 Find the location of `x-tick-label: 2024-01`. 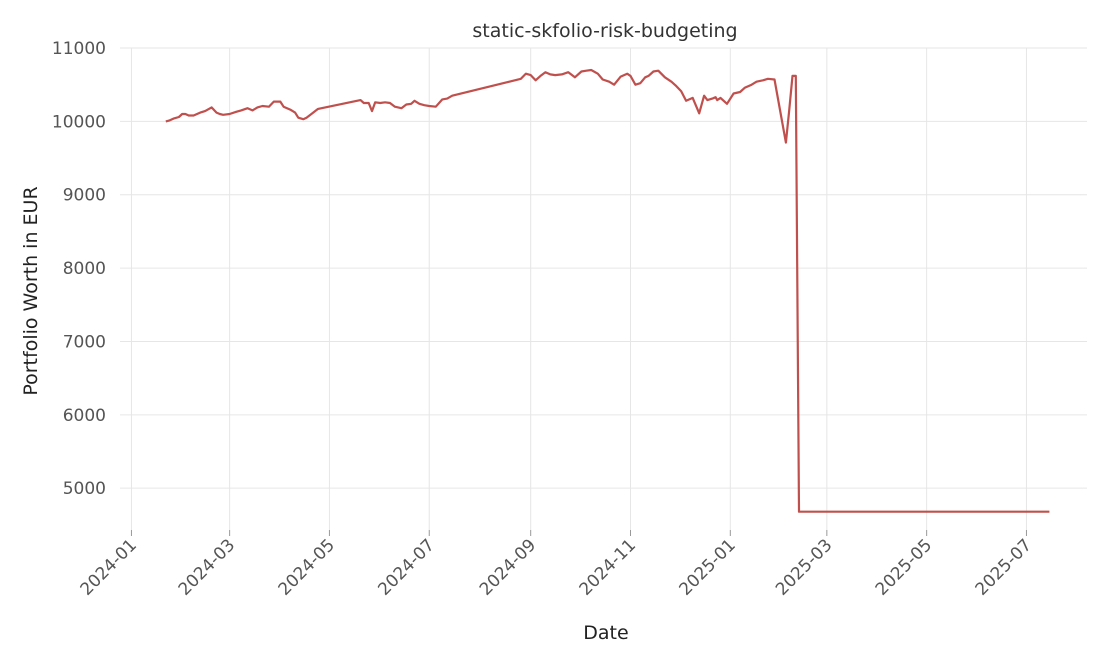

x-tick-label: 2024-01 is located at coordinates (109, 567).